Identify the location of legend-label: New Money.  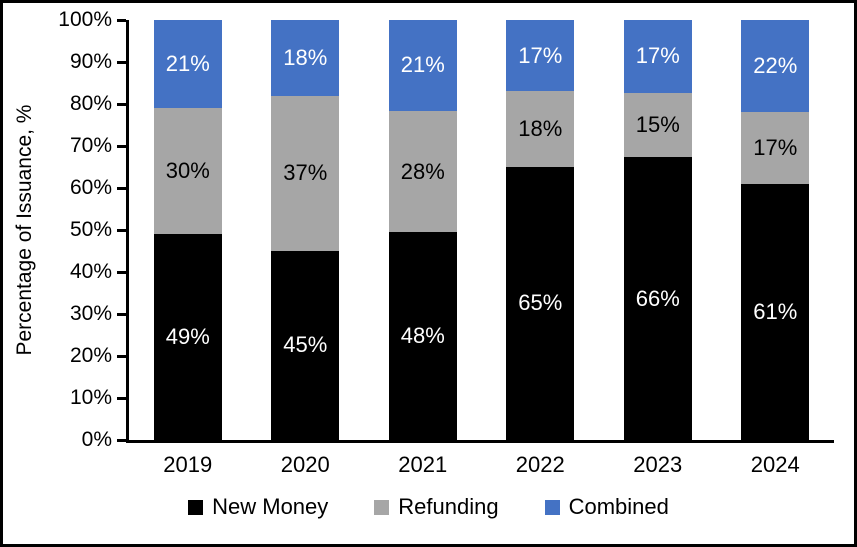
(270, 506).